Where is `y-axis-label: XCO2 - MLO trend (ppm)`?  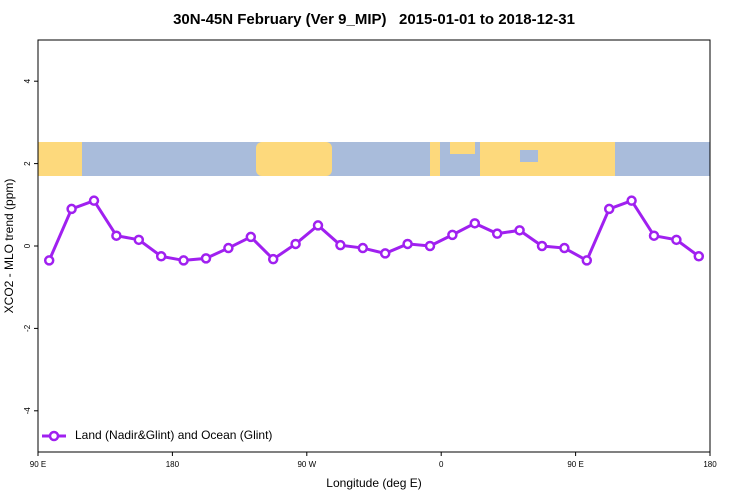 y-axis-label: XCO2 - MLO trend (ppm) is located at coordinates (9, 246).